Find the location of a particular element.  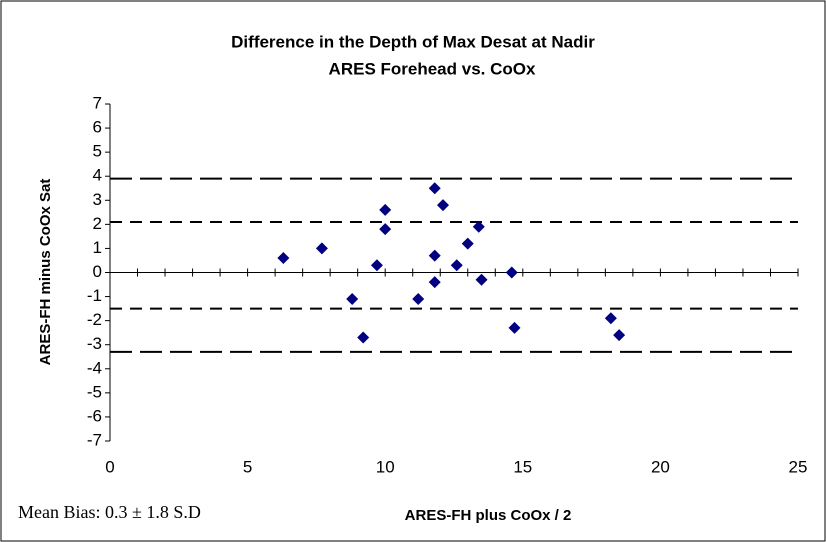

y-tick-label: 1 is located at coordinates (97, 247).